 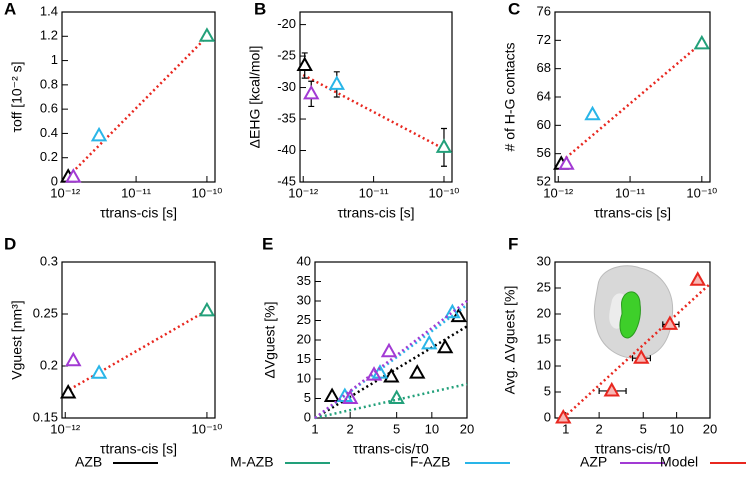 I want to click on inset-structure, so click(x=633, y=312).